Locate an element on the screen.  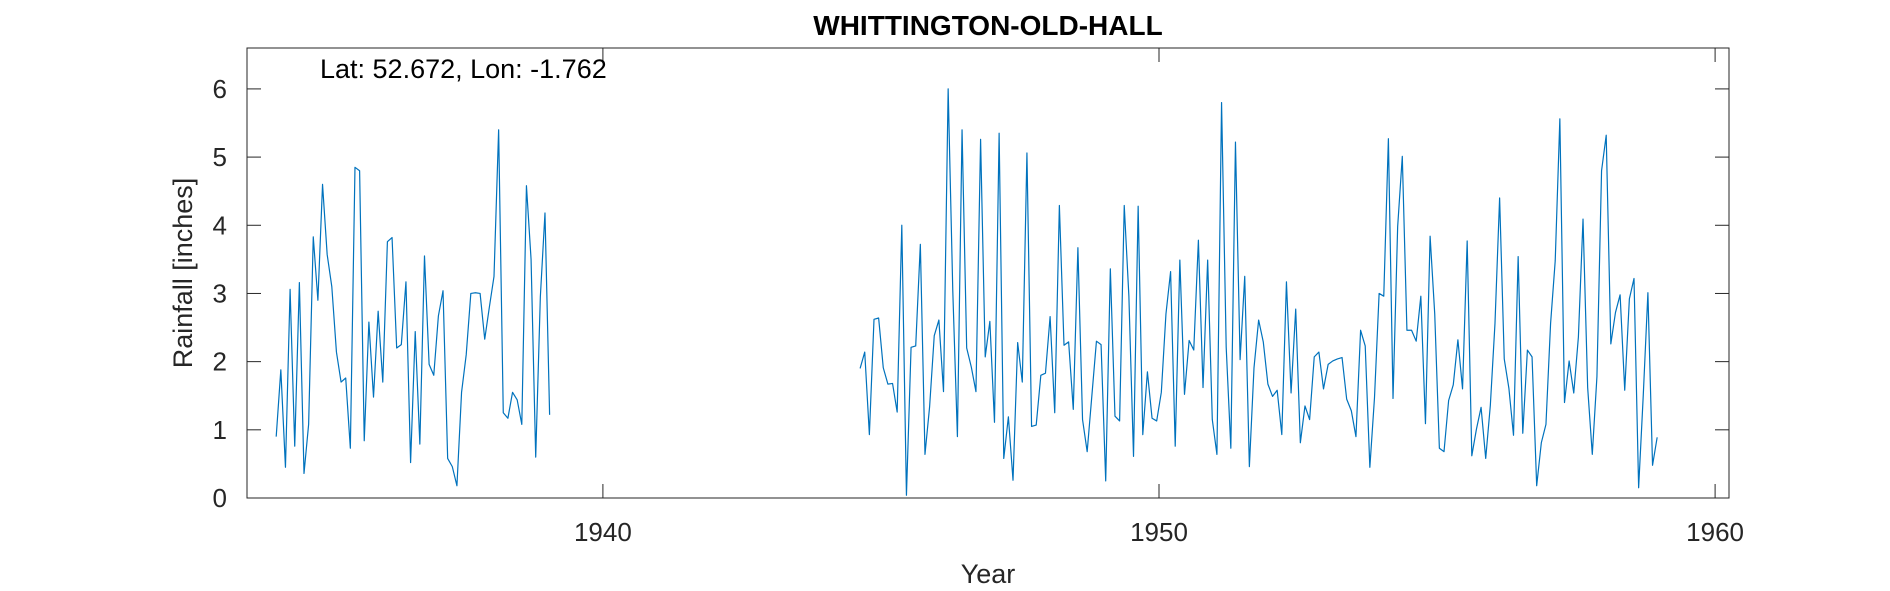
lat-lon-annotation: Lat: 52.672, Lon: -1.762 is located at coordinates (463, 69).